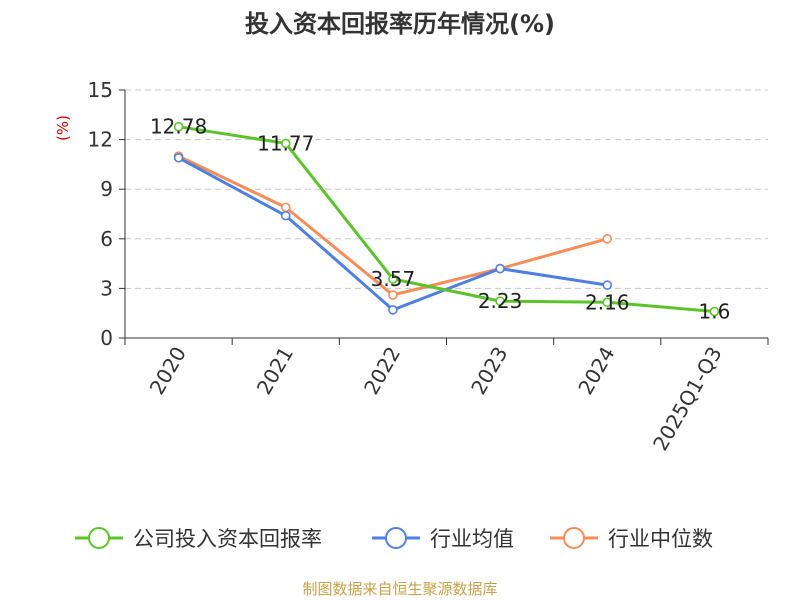  Describe the element at coordinates (596, 371) in the screenshot. I see `x-tick-label: 2024` at that location.